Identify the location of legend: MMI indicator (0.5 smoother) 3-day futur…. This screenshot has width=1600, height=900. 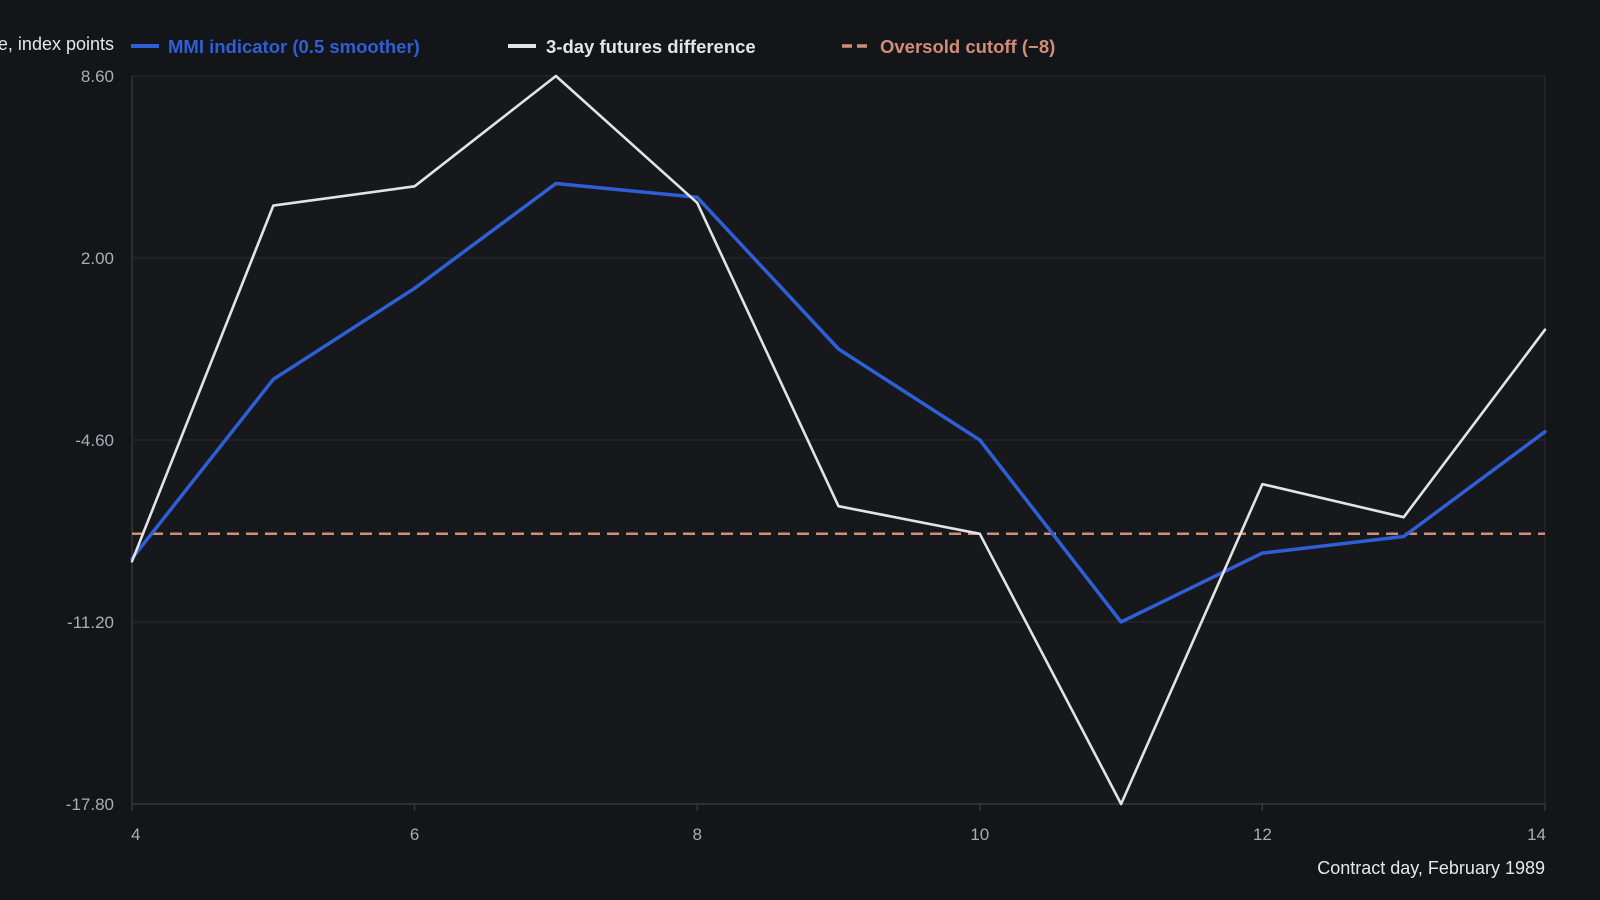
(593, 46).